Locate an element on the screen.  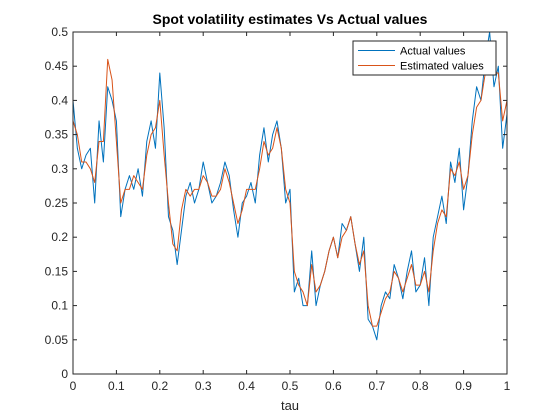
legend-box is located at coordinates (424, 58).